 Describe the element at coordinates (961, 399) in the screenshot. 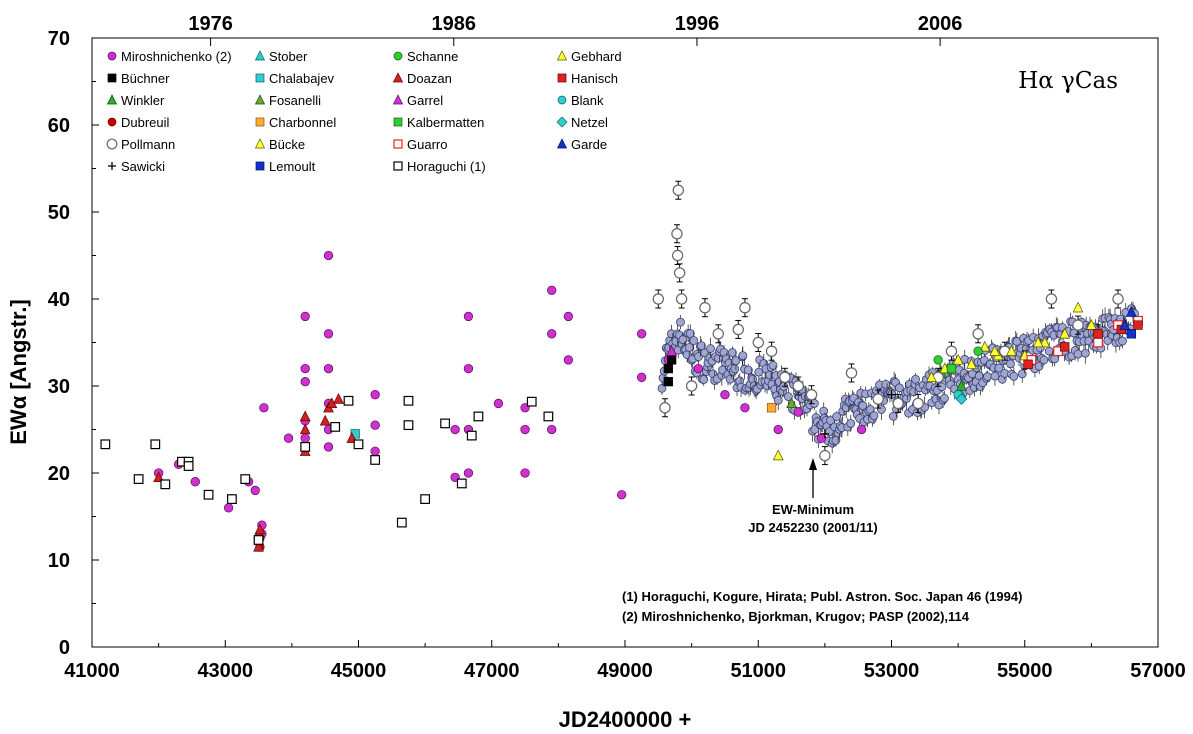

I see `point-netzel` at that location.